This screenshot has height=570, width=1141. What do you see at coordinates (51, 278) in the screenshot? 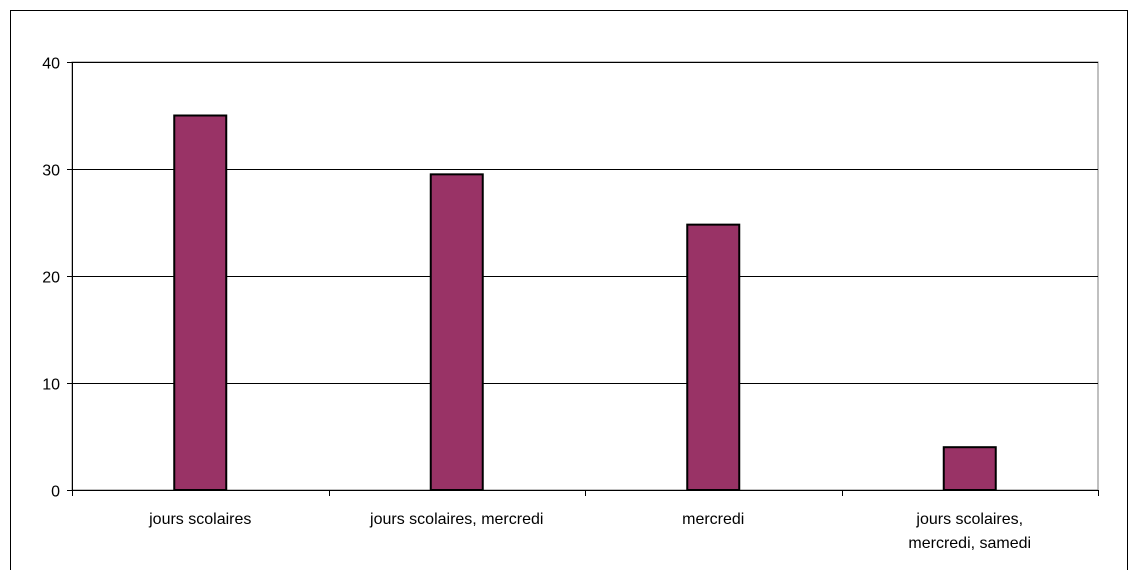
I see `y-tick-label: 20` at bounding box center [51, 278].